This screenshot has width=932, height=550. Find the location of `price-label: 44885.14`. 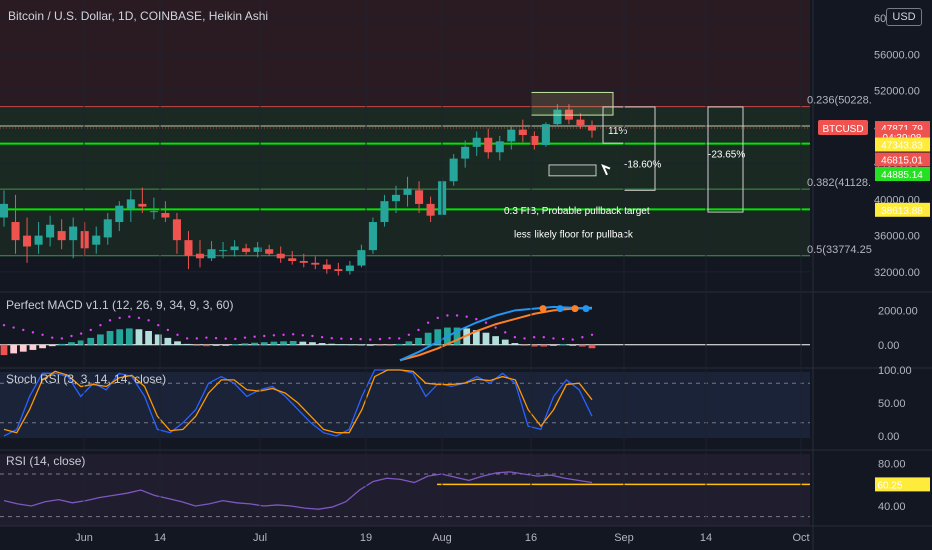

price-label: 44885.14 is located at coordinates (902, 175).